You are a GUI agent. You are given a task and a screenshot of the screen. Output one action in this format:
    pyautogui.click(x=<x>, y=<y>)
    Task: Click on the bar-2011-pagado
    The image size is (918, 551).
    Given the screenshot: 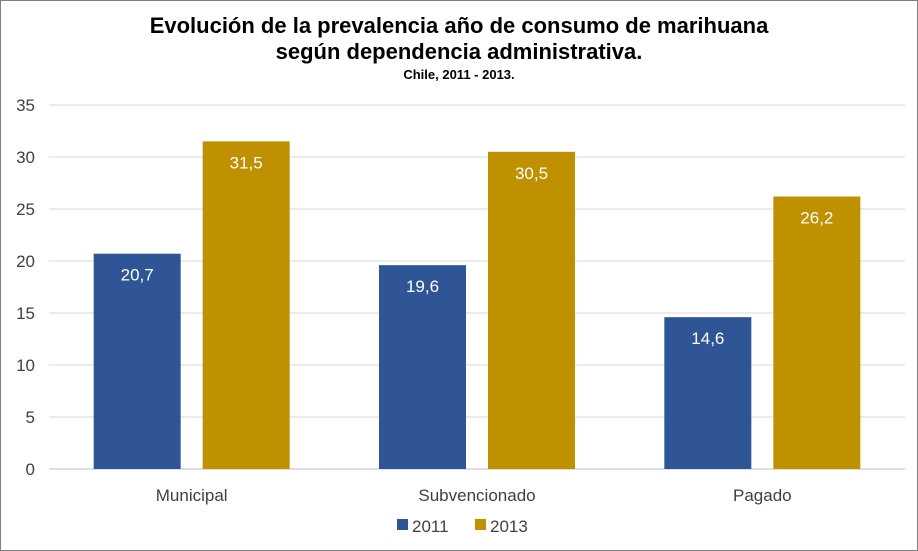 What is the action you would take?
    pyautogui.click(x=708, y=393)
    